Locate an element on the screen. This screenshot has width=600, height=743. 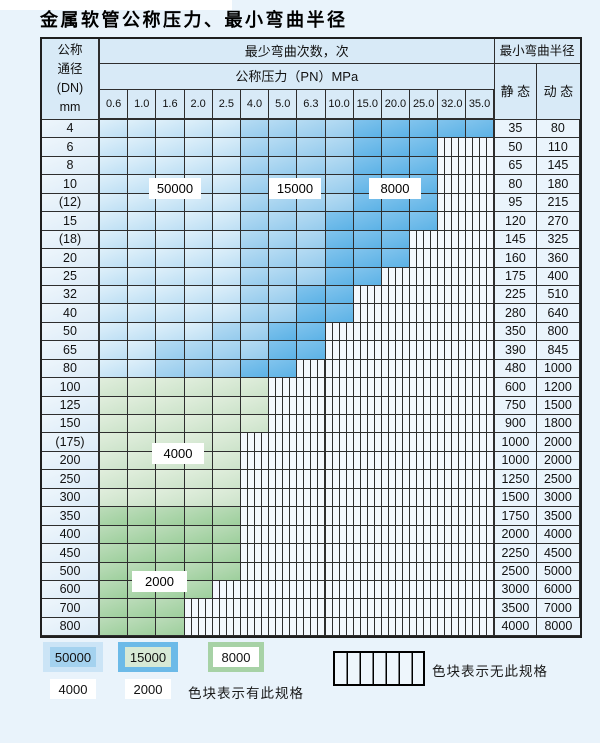
dynamic-value: 510 is located at coordinates (558, 295).